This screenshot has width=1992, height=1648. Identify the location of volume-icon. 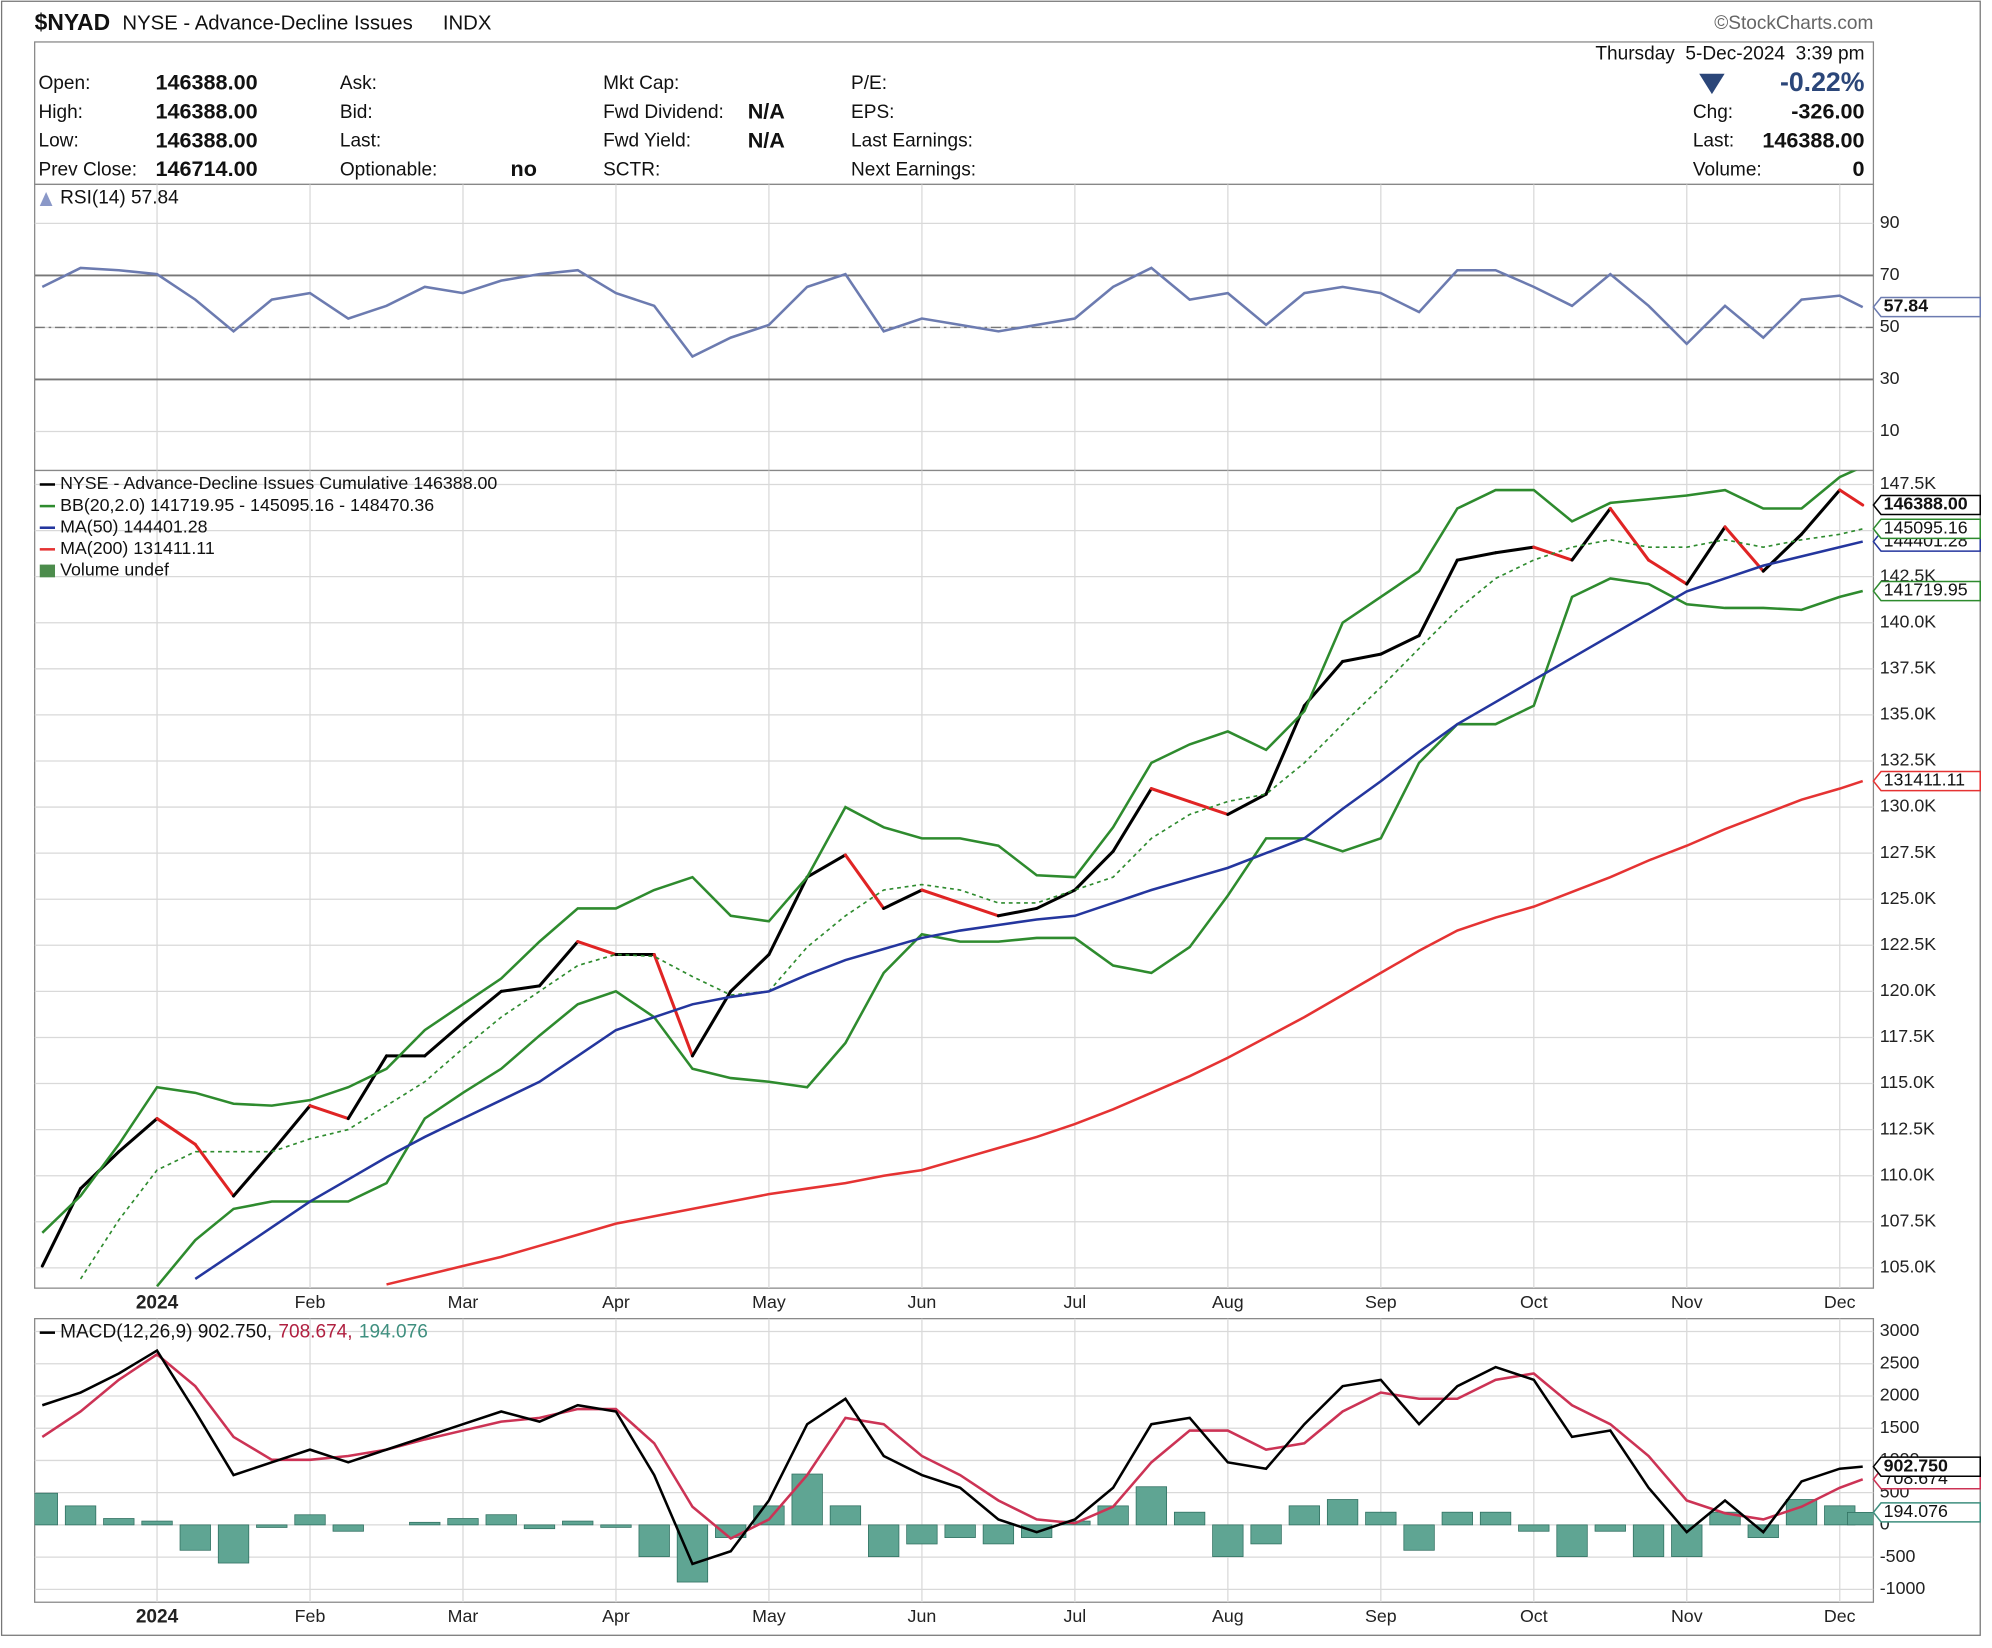
(47, 571).